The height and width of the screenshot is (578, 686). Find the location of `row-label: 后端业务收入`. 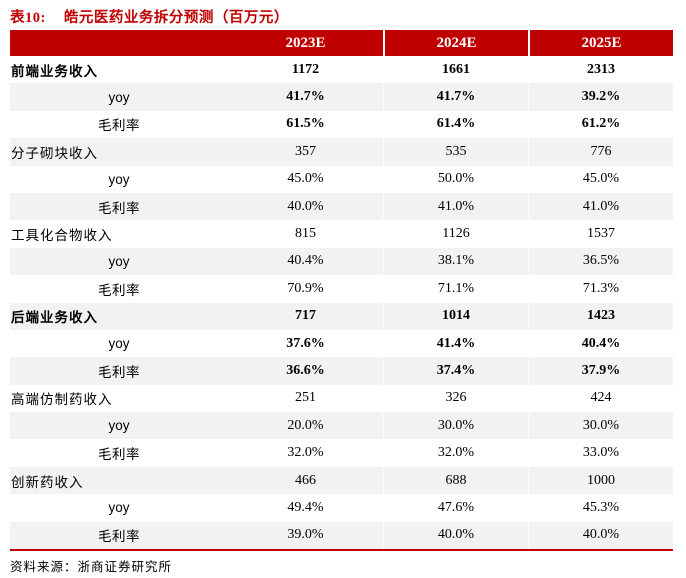

row-label: 后端业务收入 is located at coordinates (54, 318).